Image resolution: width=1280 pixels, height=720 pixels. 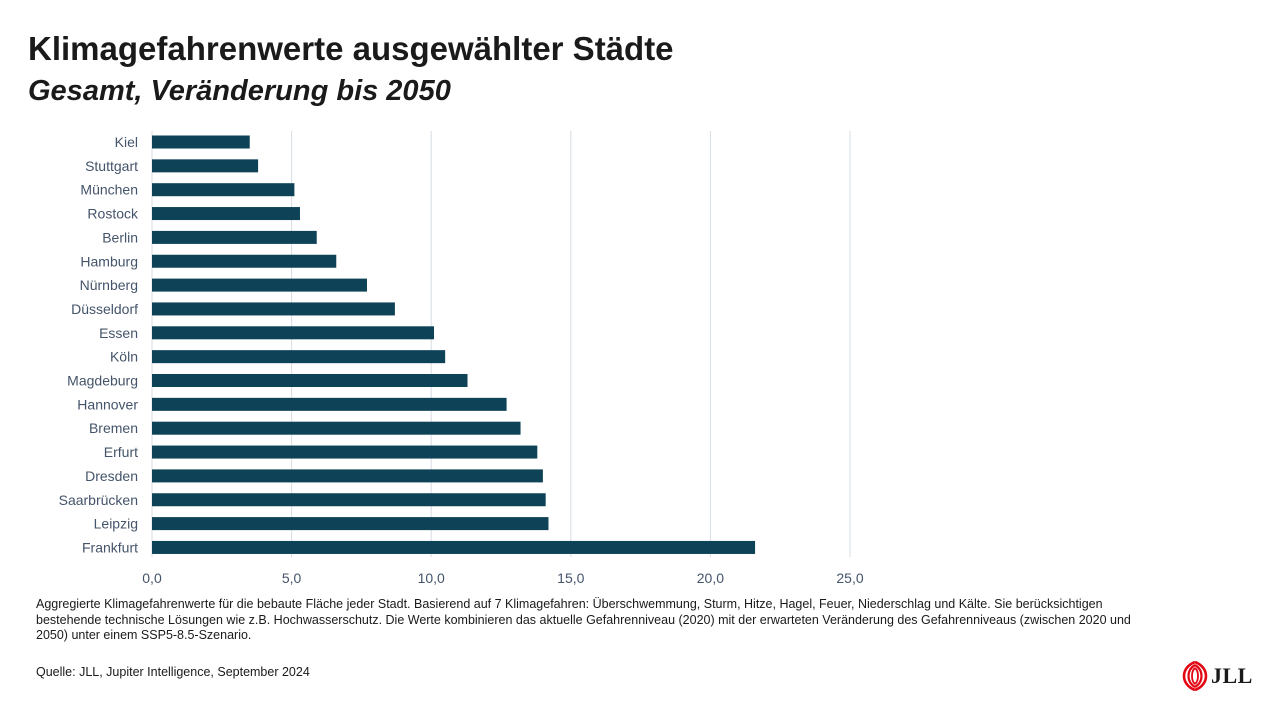 I want to click on category-label: Rostock, so click(x=113, y=214).